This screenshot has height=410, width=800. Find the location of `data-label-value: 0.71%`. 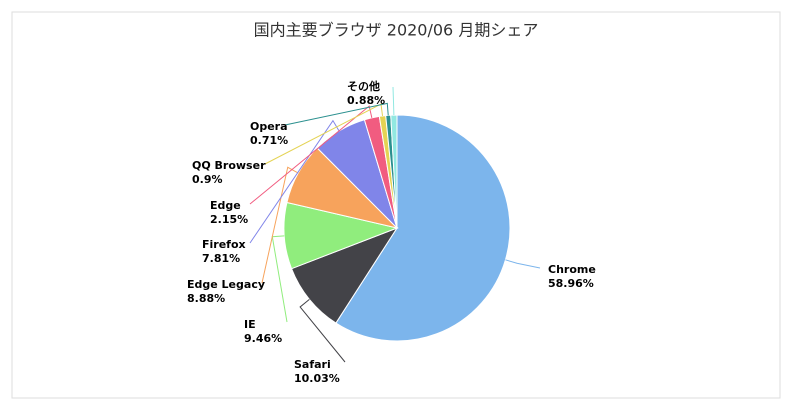

data-label-value: 0.71% is located at coordinates (269, 140).